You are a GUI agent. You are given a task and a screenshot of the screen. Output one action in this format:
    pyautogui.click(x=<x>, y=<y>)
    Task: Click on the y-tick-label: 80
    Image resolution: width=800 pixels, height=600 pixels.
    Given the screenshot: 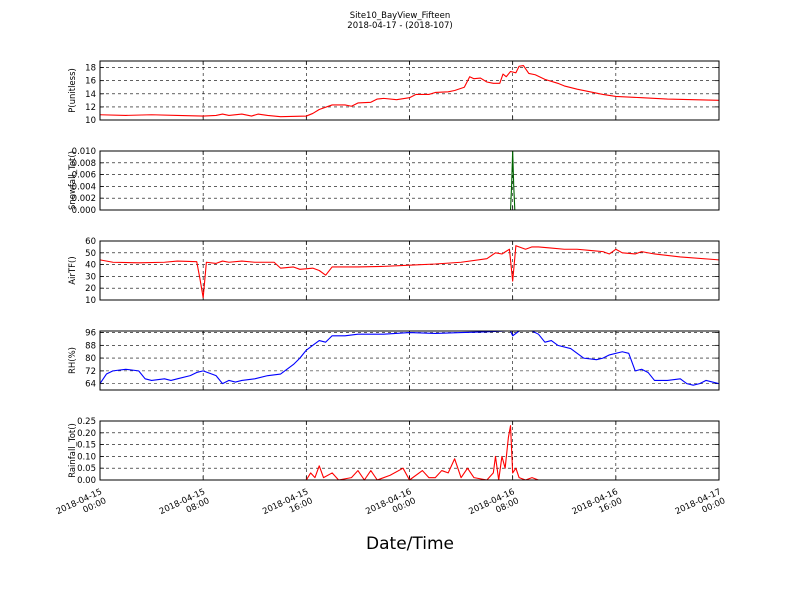 What is the action you would take?
    pyautogui.click(x=90, y=359)
    